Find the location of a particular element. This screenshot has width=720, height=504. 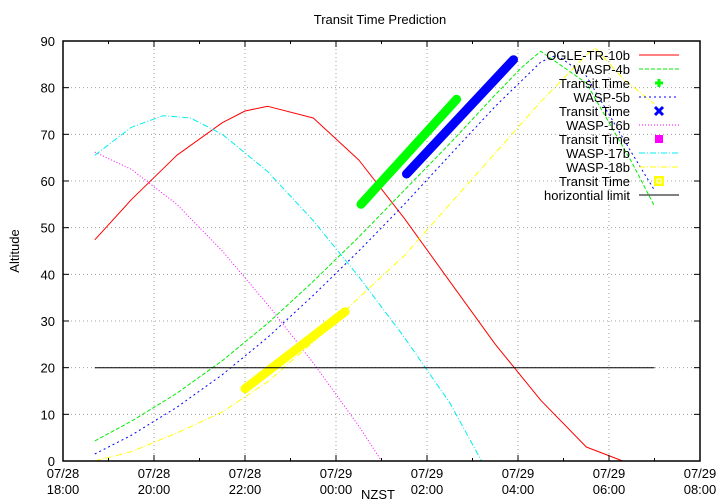

legend-box-inner is located at coordinates (659, 181).